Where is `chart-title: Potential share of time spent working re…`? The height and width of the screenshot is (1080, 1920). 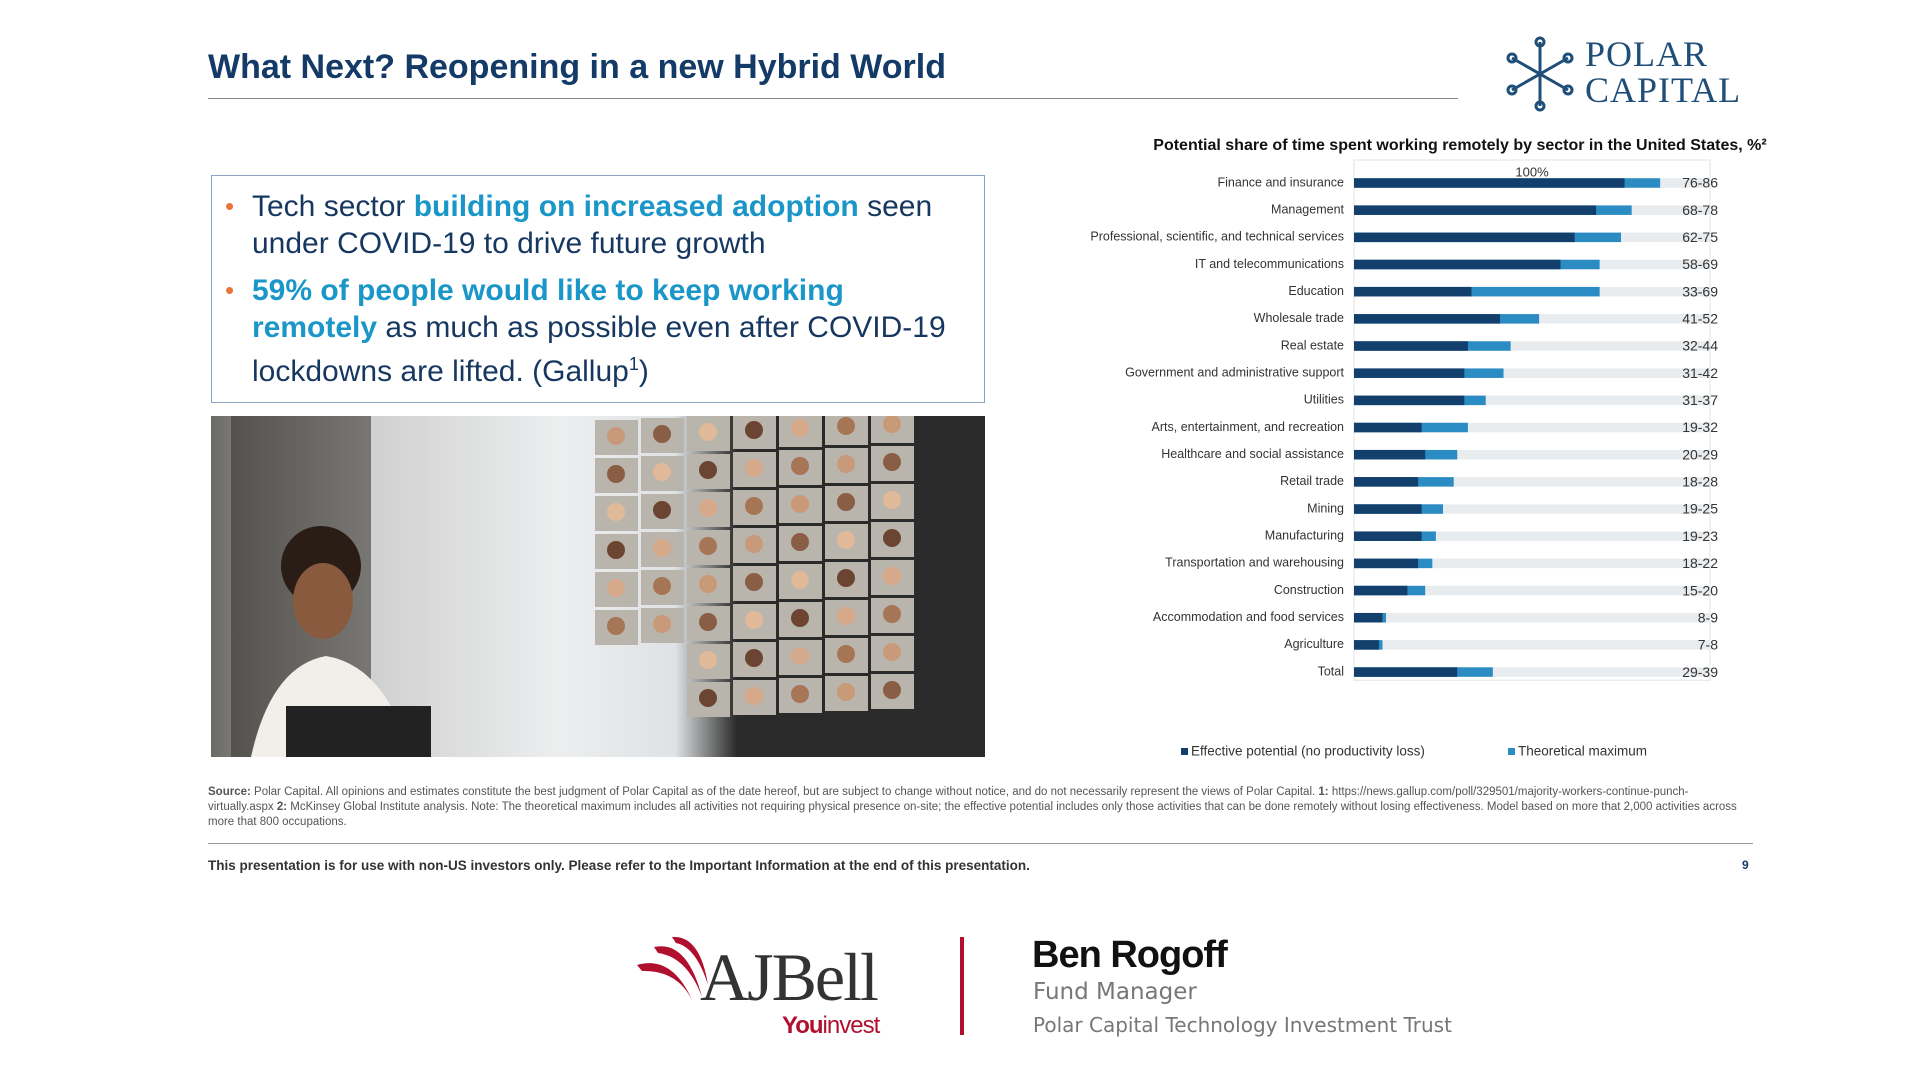 chart-title: Potential share of time spent working re… is located at coordinates (1460, 145).